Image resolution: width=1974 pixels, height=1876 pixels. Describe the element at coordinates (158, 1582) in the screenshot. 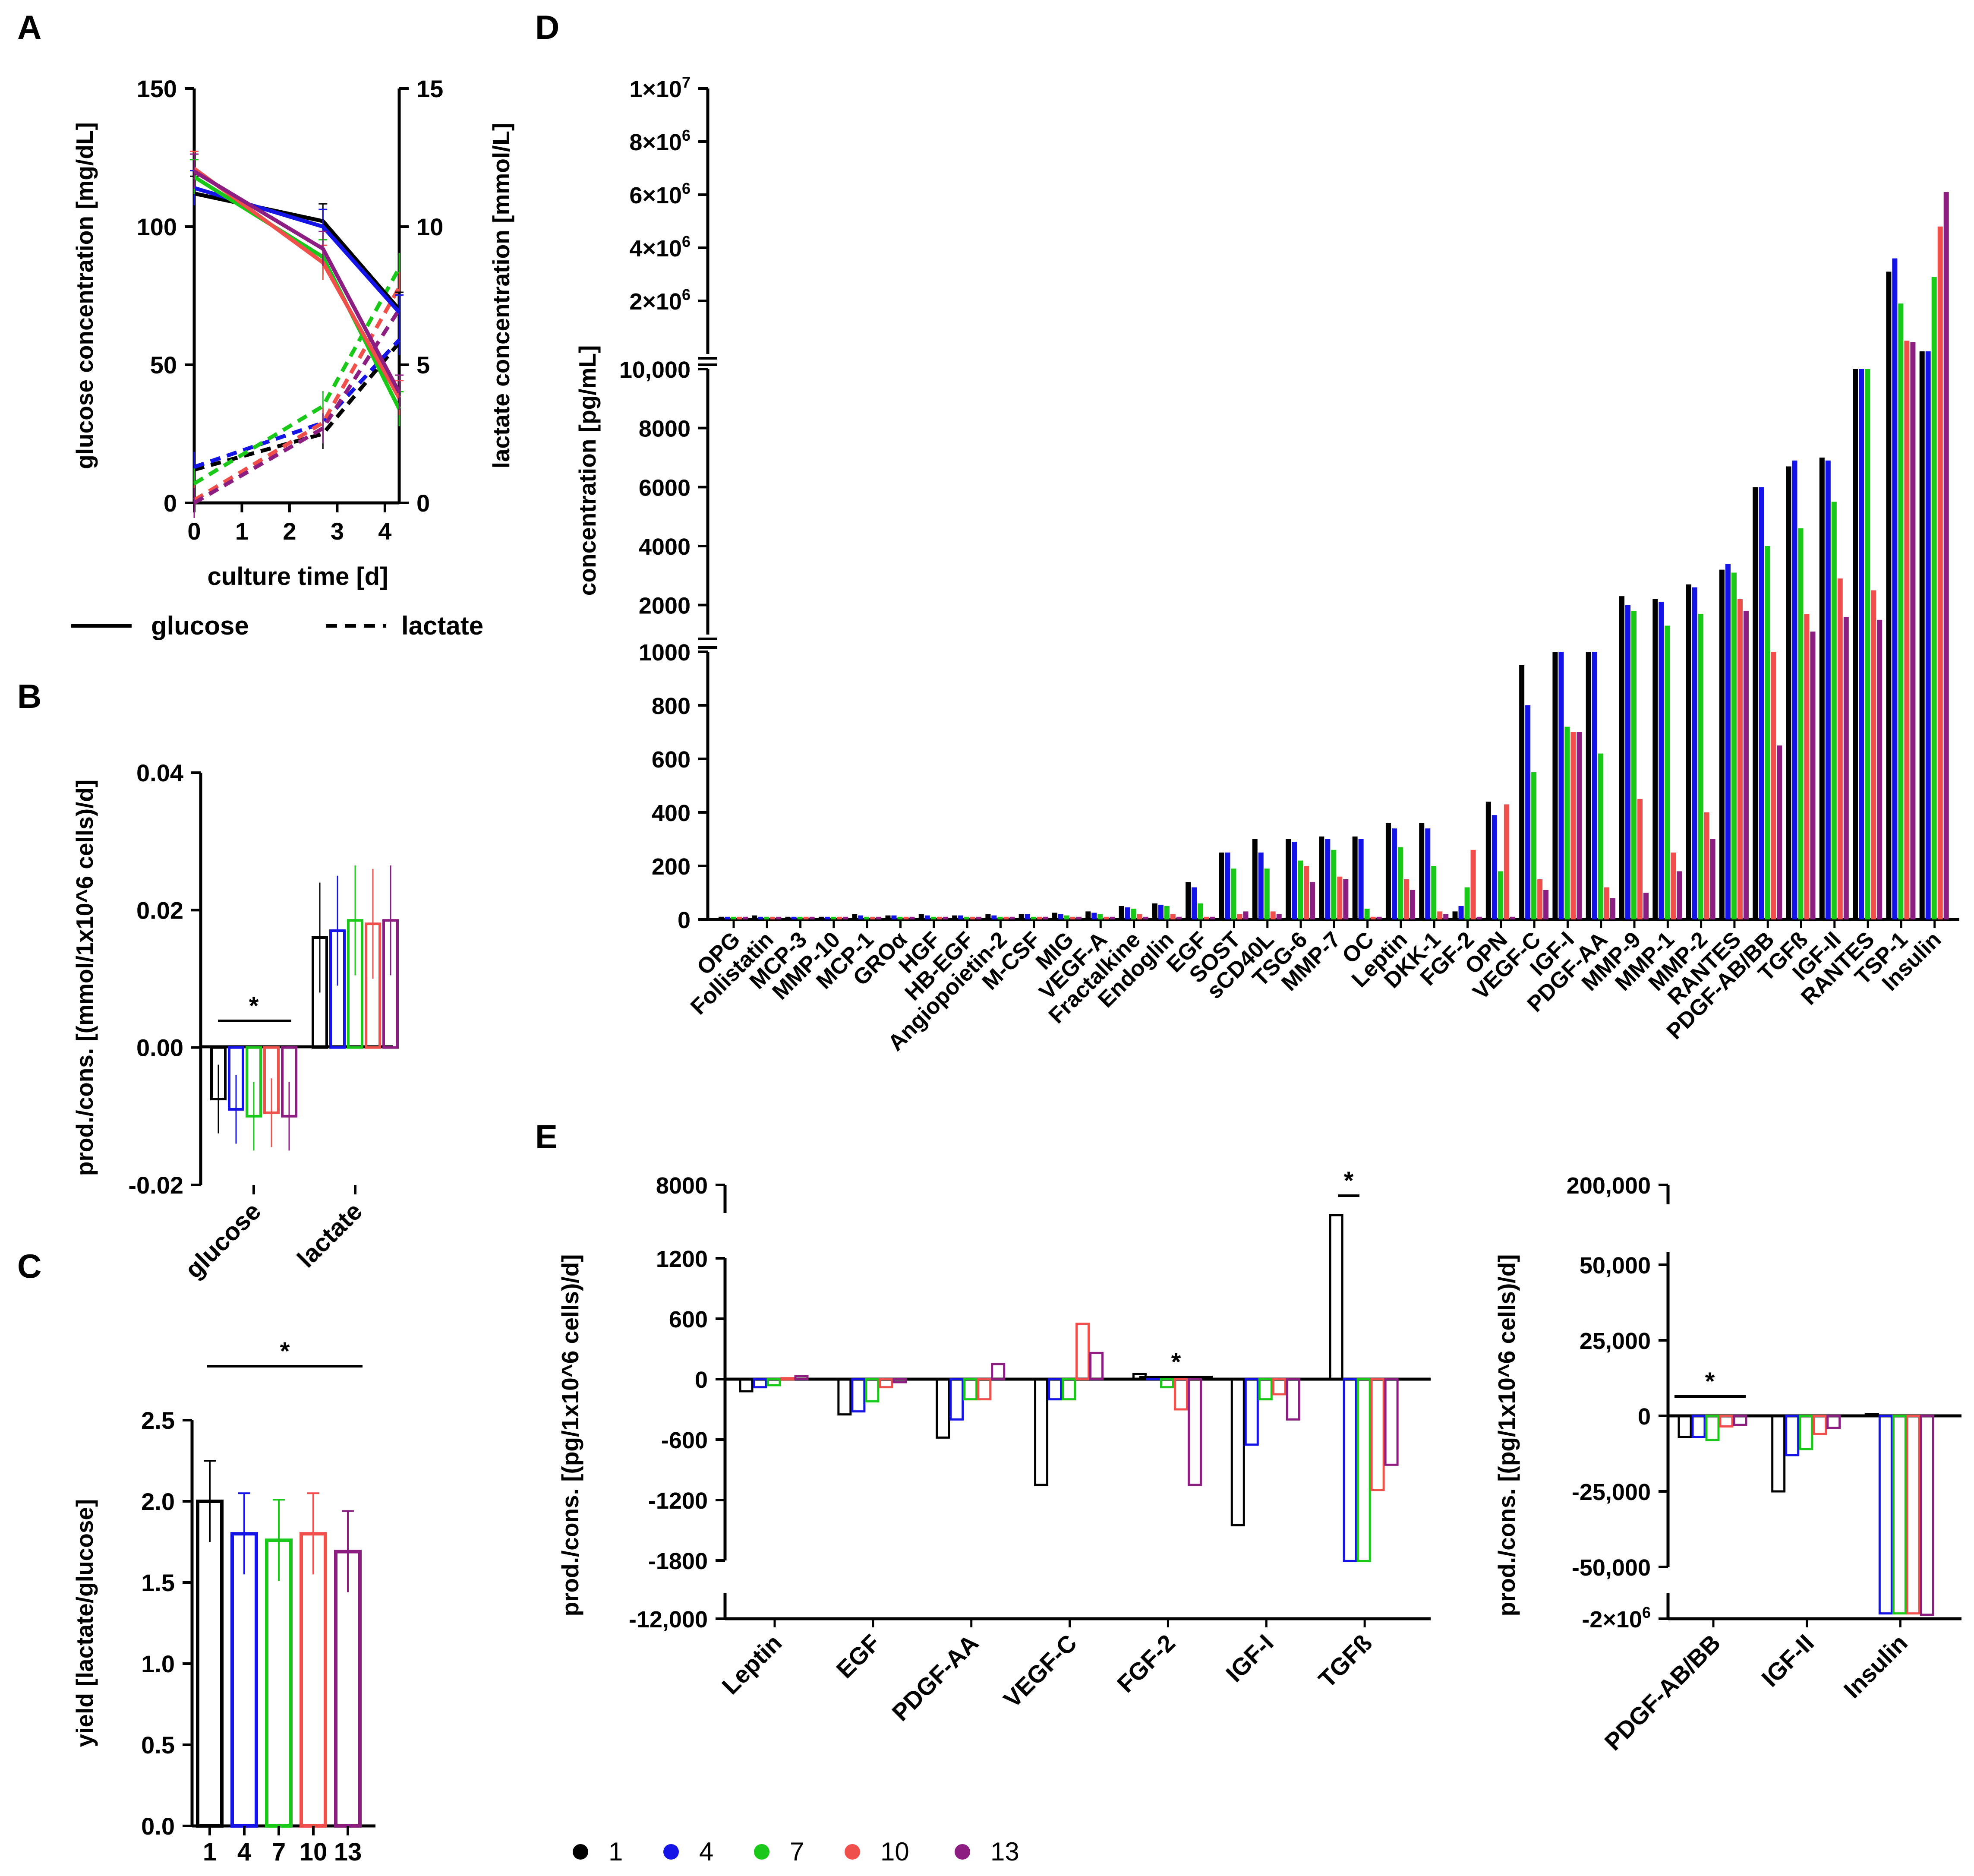

I see `c-y-tick-label: 1.5` at that location.